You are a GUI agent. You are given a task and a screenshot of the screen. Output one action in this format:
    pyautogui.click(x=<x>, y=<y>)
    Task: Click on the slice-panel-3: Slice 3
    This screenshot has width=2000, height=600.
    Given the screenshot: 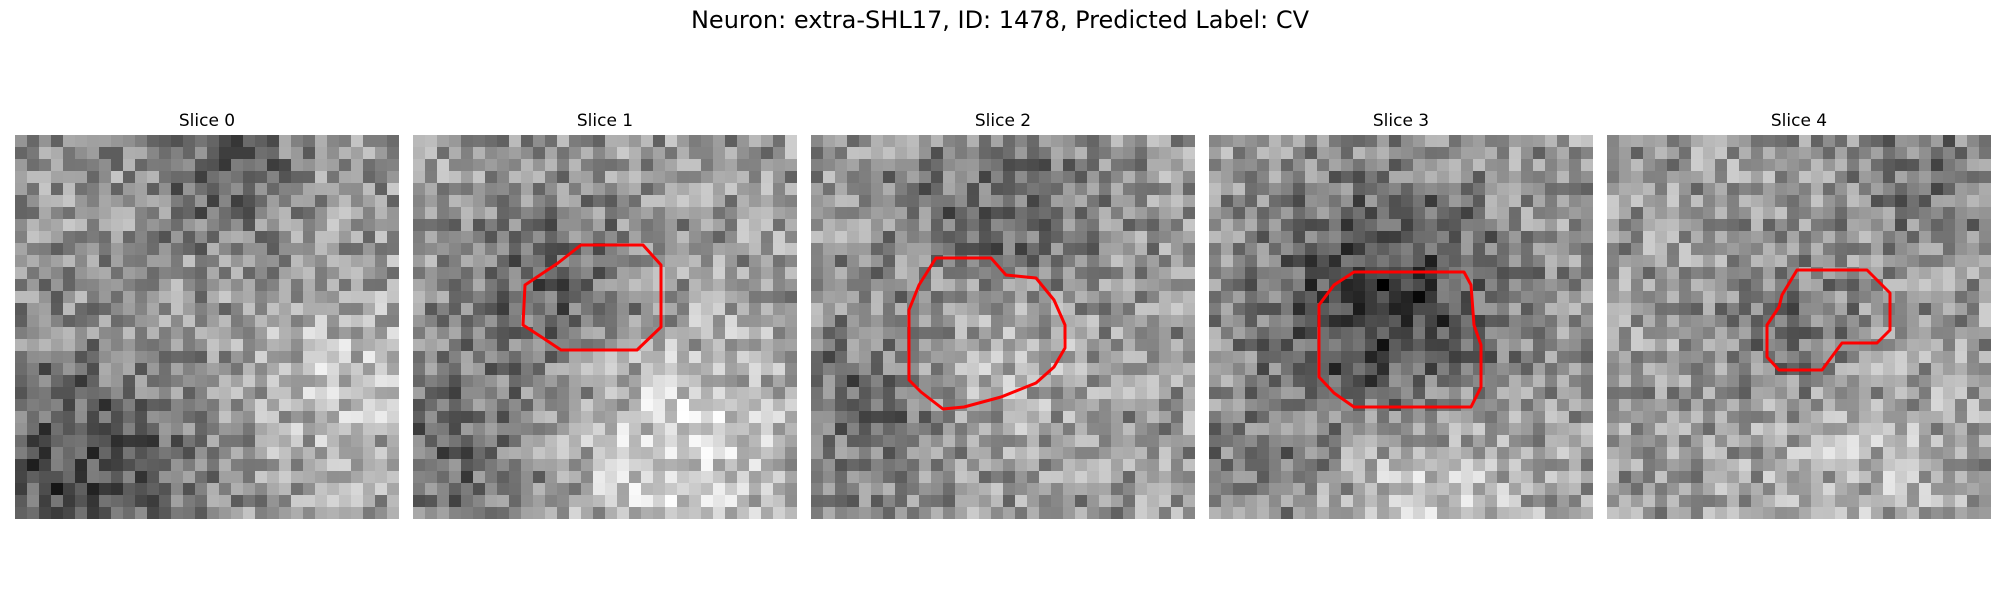 What is the action you would take?
    pyautogui.click(x=1401, y=314)
    